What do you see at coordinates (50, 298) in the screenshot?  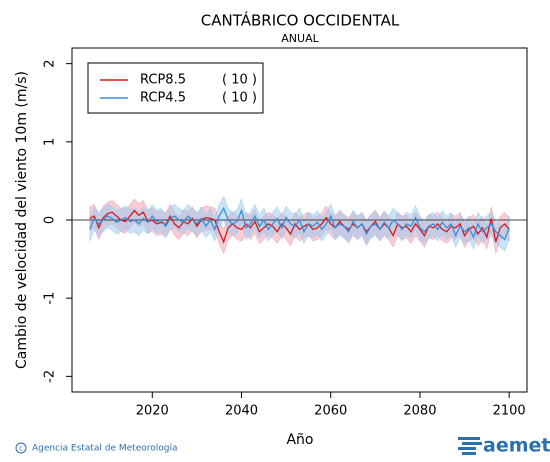 I see `y-tick-label: -1` at bounding box center [50, 298].